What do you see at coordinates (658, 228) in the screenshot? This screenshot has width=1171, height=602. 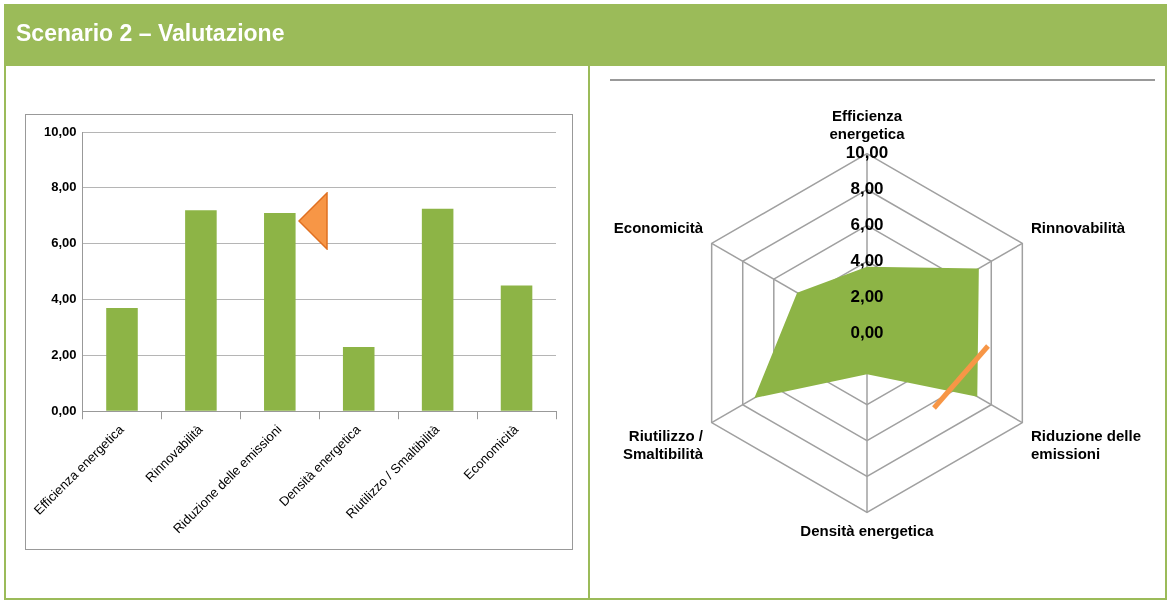 I see `spoke-label: Economicità` at bounding box center [658, 228].